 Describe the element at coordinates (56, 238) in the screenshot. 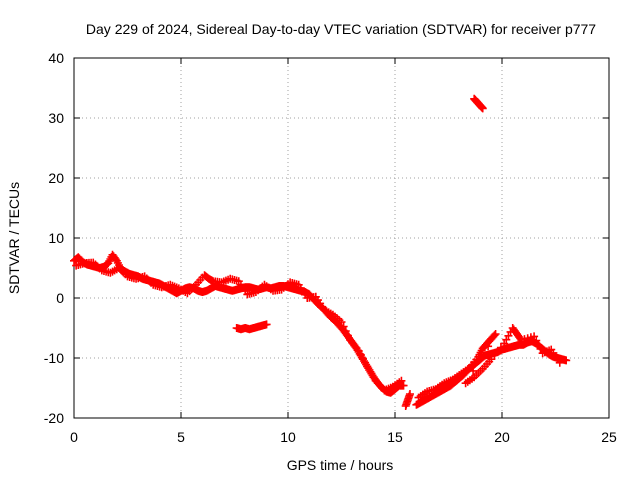

I see `y-tick-label: 10` at that location.